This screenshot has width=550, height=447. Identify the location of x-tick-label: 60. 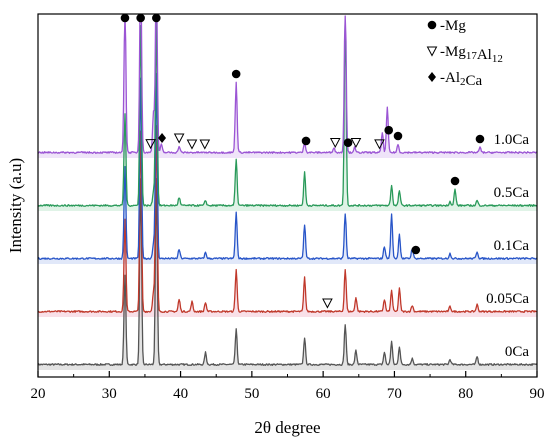
(323, 394).